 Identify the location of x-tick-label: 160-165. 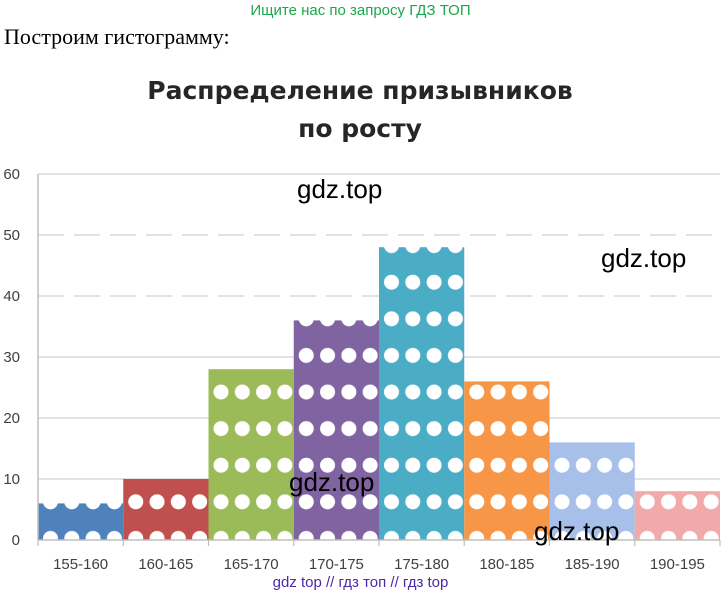
(165, 564).